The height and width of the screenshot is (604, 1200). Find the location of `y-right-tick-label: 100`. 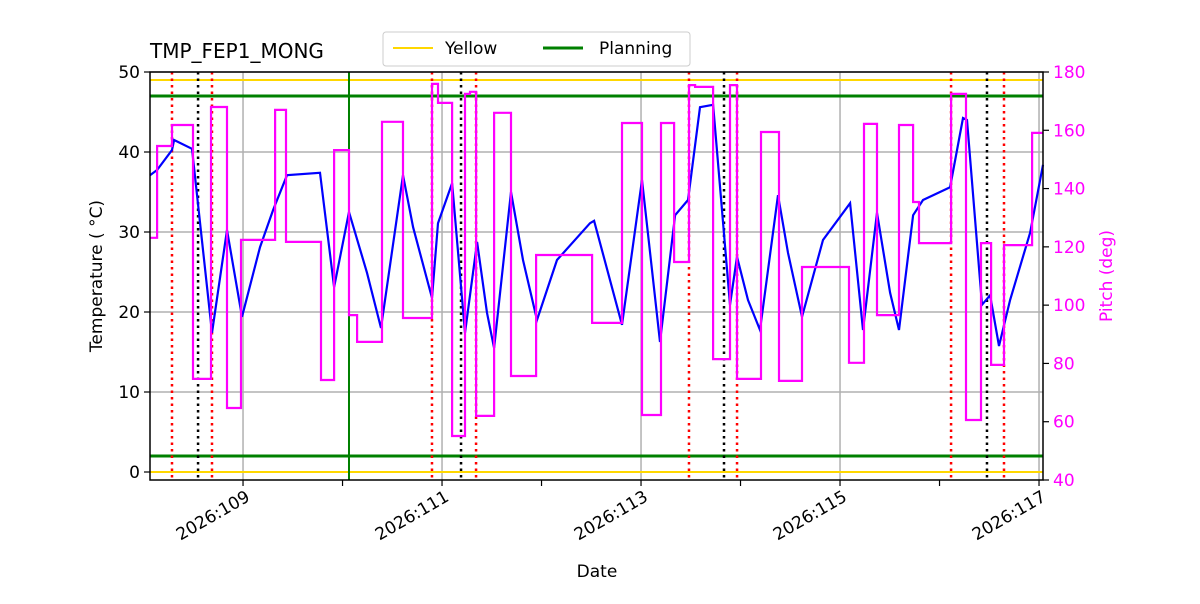

y-right-tick-label: 100 is located at coordinates (1069, 306).